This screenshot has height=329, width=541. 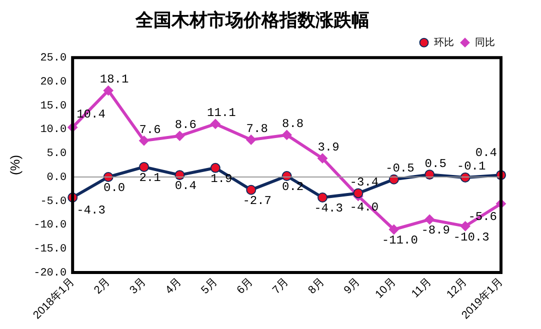 What do you see at coordinates (293, 187) in the screenshot?
I see `data-label: 0.2` at bounding box center [293, 187].